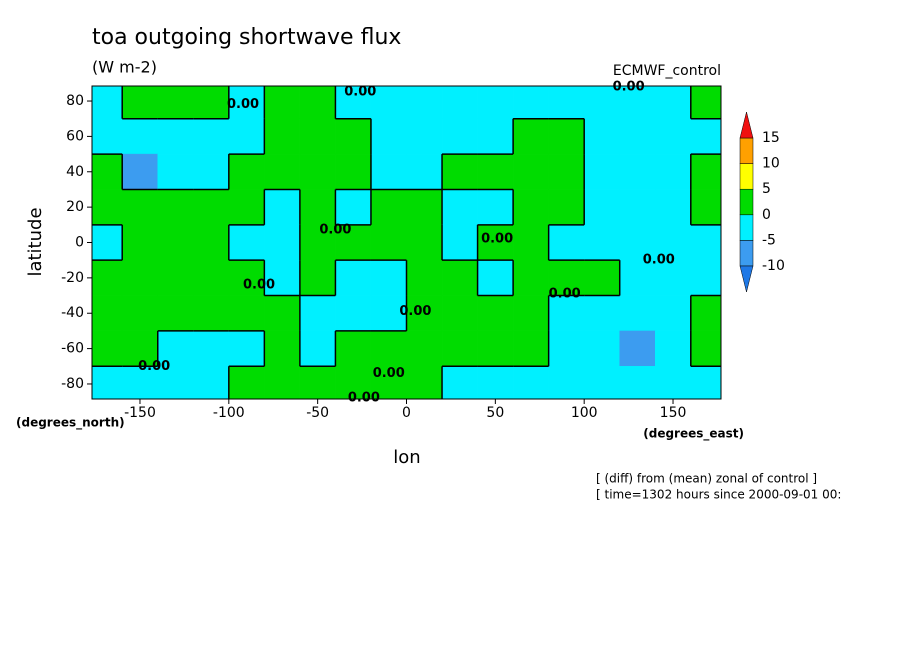  I want to click on colorbar-label: 10, so click(771, 164).